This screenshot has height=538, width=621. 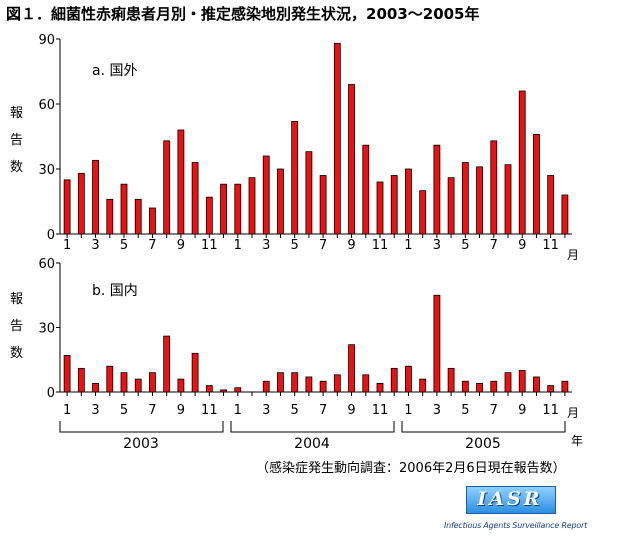 I want to click on panel-a-x-tick-label: 3, so click(x=437, y=245).